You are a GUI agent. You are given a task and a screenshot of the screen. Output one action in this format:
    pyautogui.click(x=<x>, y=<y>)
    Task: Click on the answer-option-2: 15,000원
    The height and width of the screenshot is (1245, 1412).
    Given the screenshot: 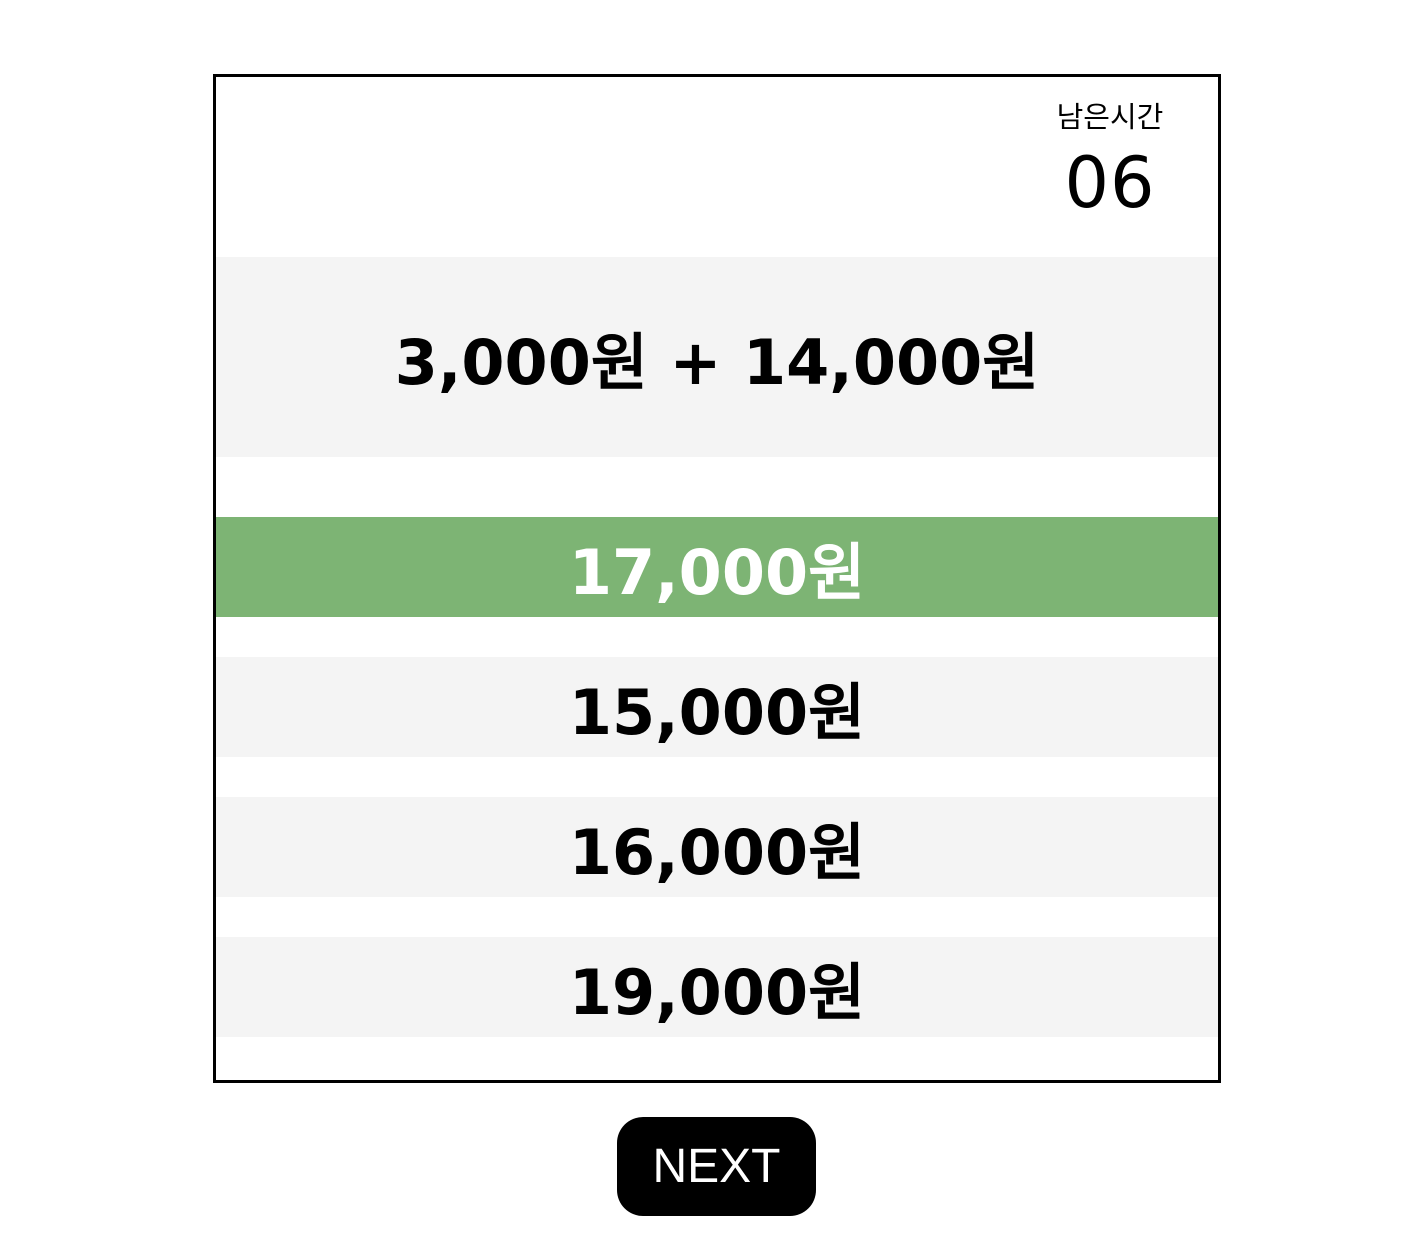 What is the action you would take?
    pyautogui.click(x=717, y=707)
    